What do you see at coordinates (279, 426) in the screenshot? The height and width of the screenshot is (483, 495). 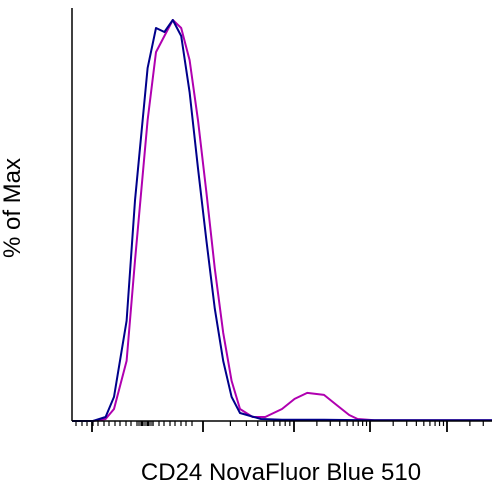 I see `x-axis-ticks` at bounding box center [279, 426].